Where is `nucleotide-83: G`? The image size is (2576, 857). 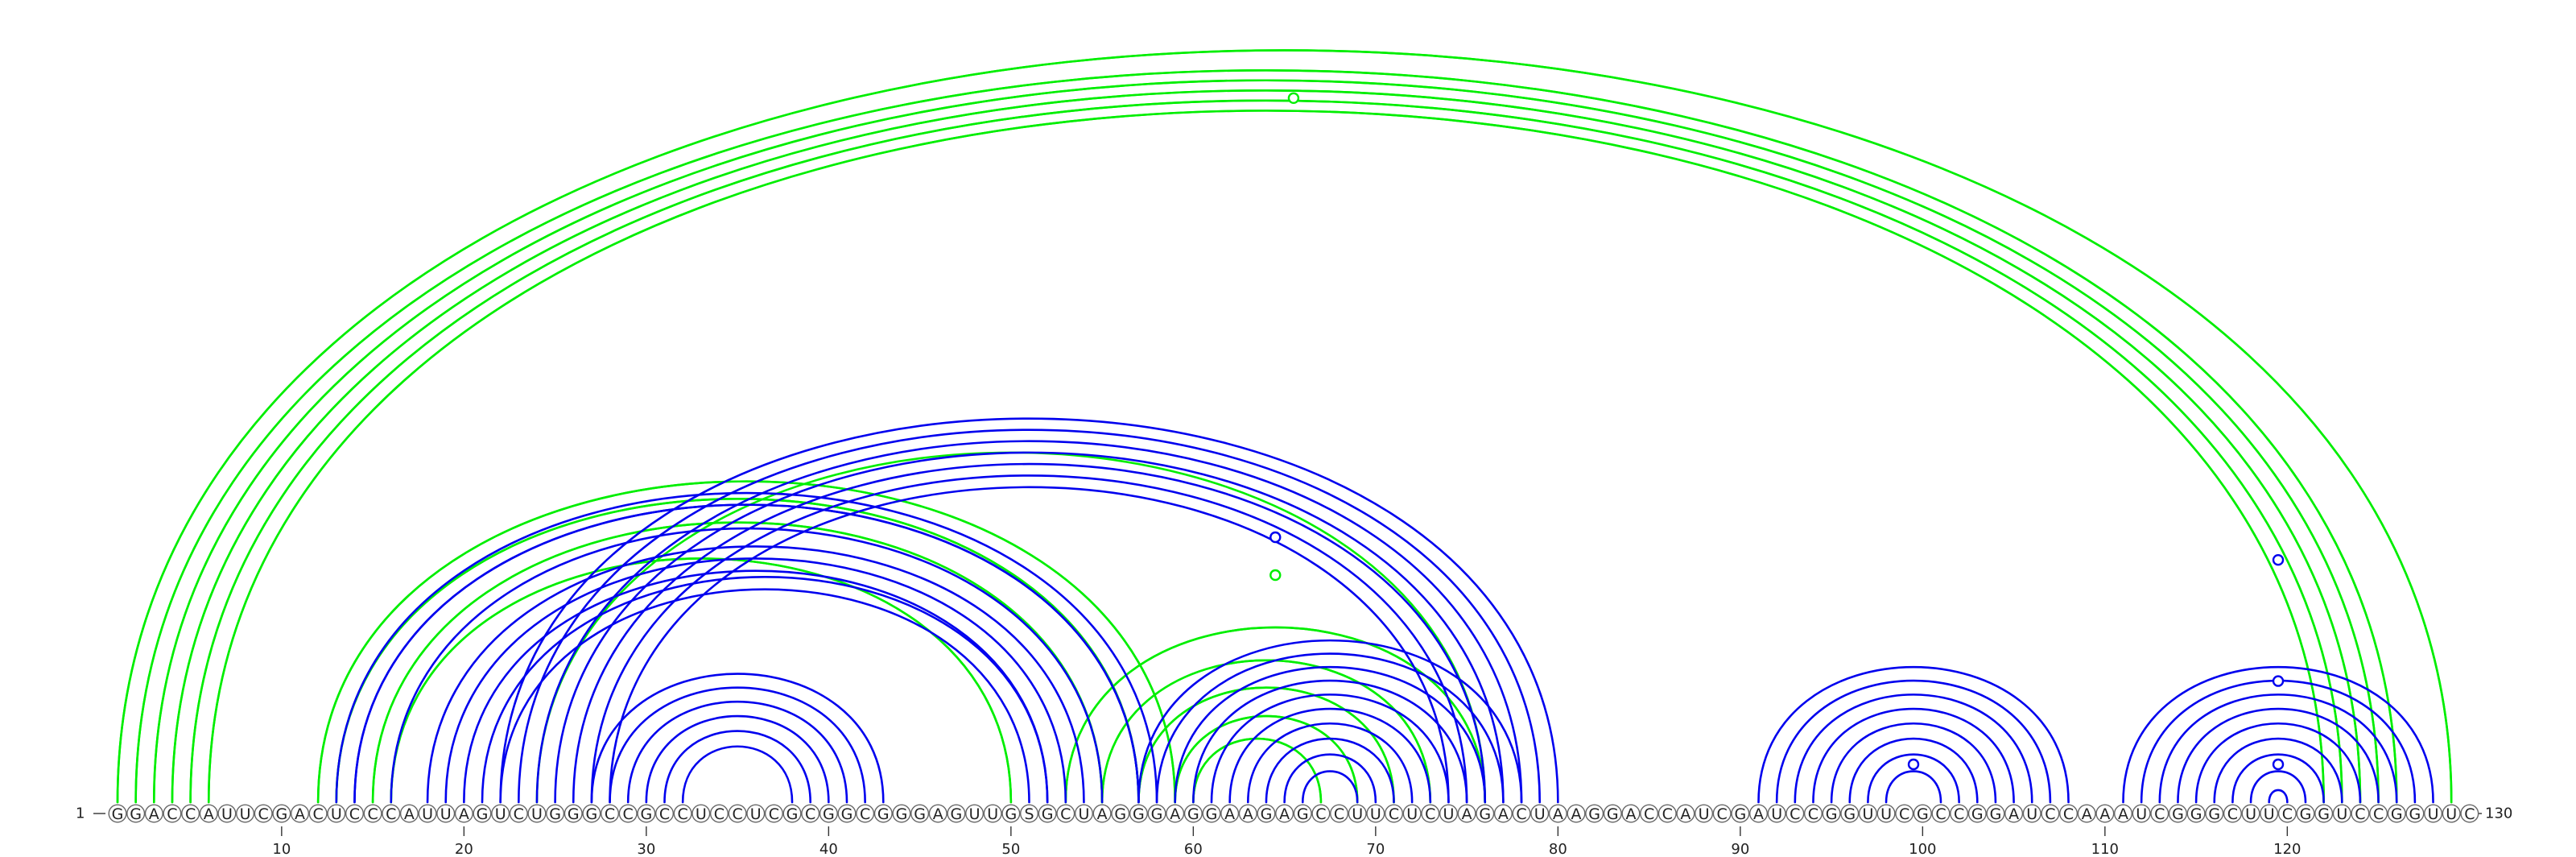 nucleotide-83: G is located at coordinates (1612, 813).